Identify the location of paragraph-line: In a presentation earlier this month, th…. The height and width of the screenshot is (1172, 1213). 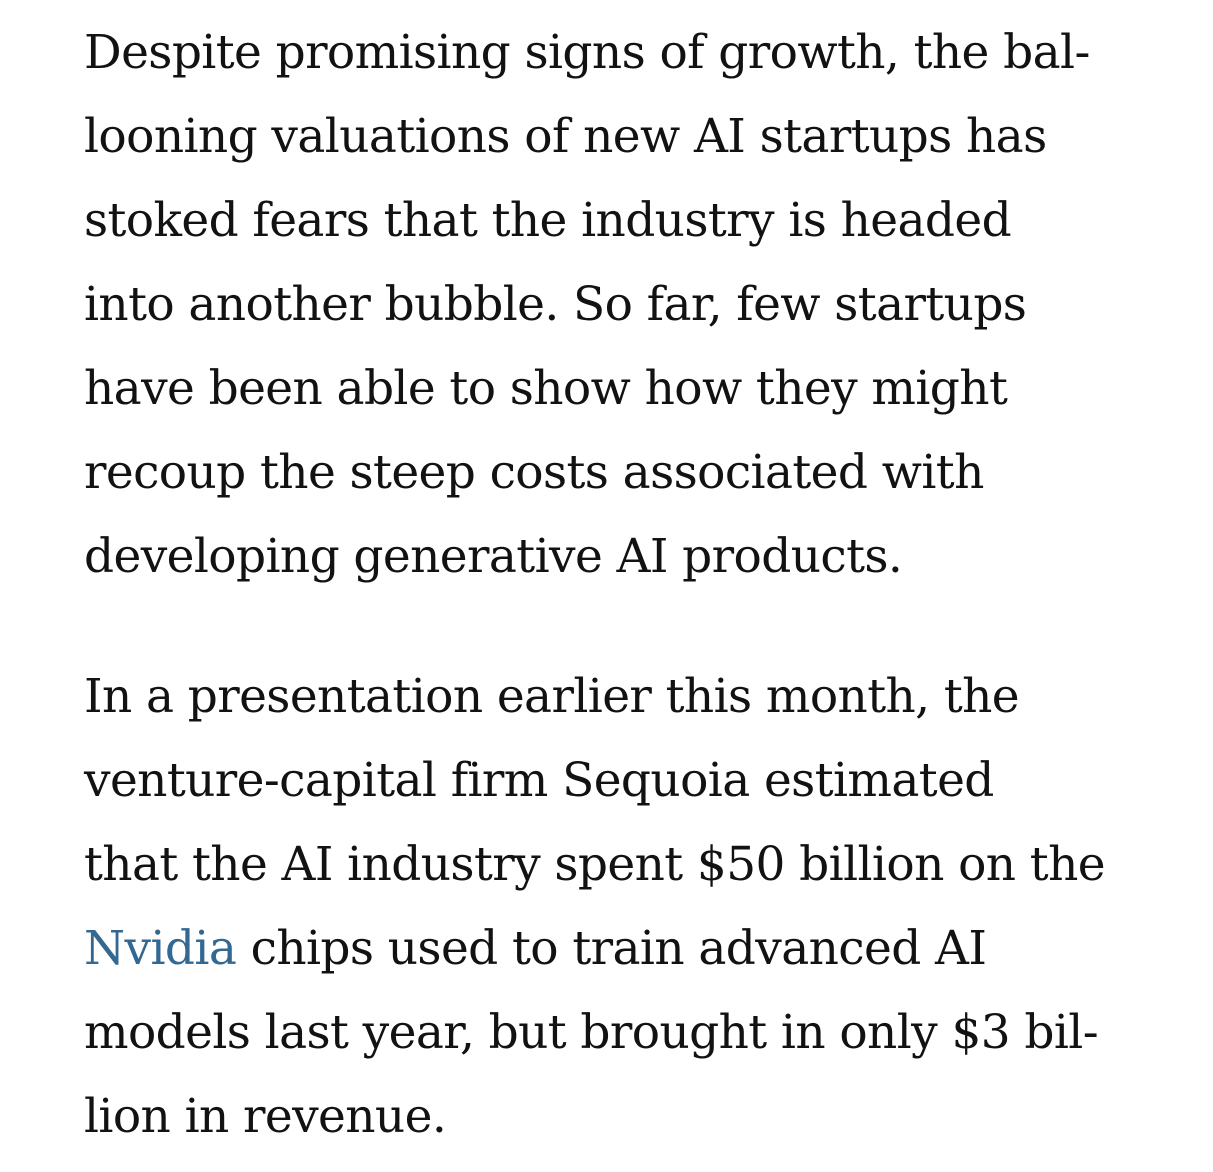
(552, 696).